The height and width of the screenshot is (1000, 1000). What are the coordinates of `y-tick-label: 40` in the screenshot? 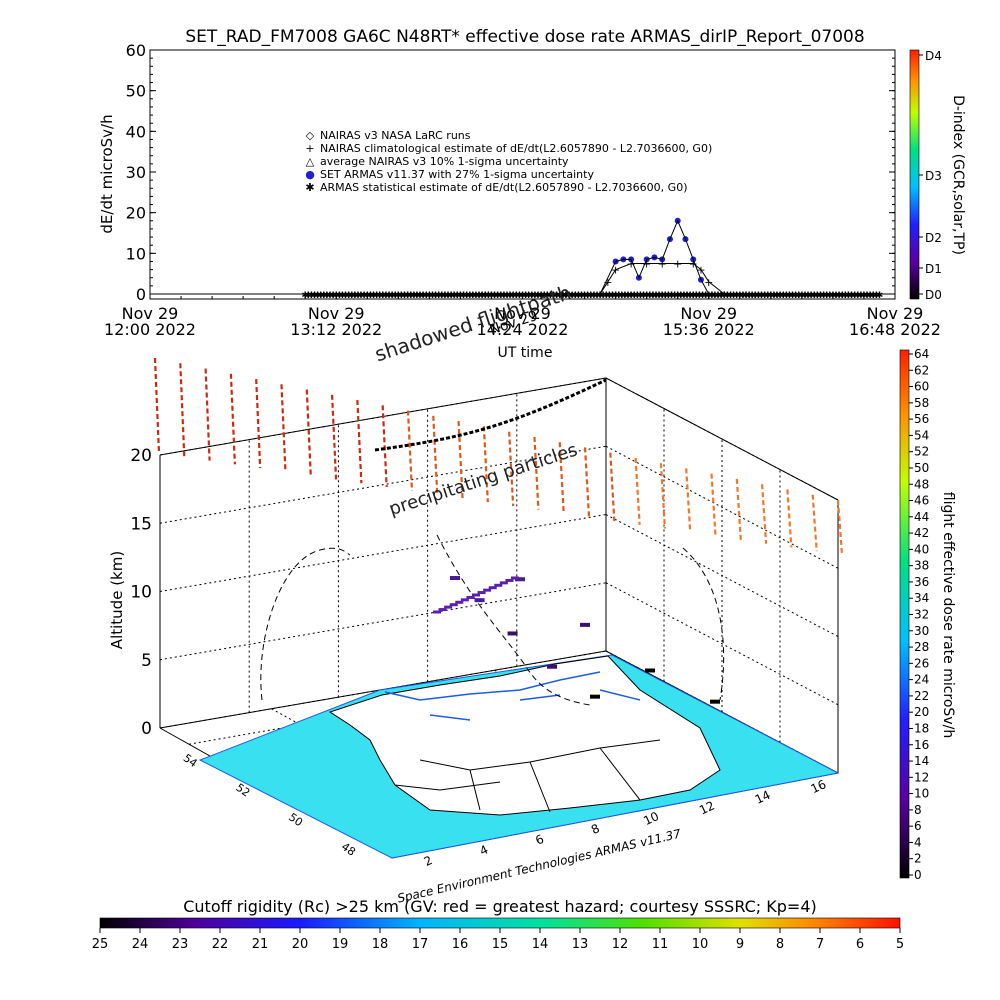 It's located at (136, 131).